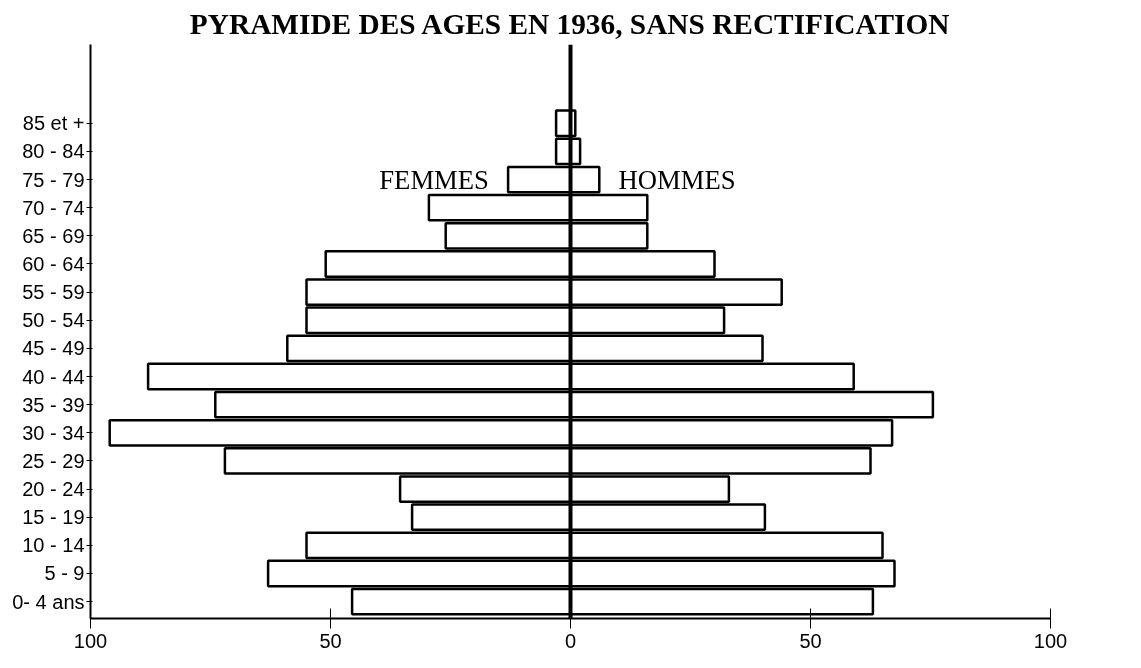 This screenshot has height=668, width=1141. Describe the element at coordinates (53, 123) in the screenshot. I see `y-tick-label: 85 et +` at that location.